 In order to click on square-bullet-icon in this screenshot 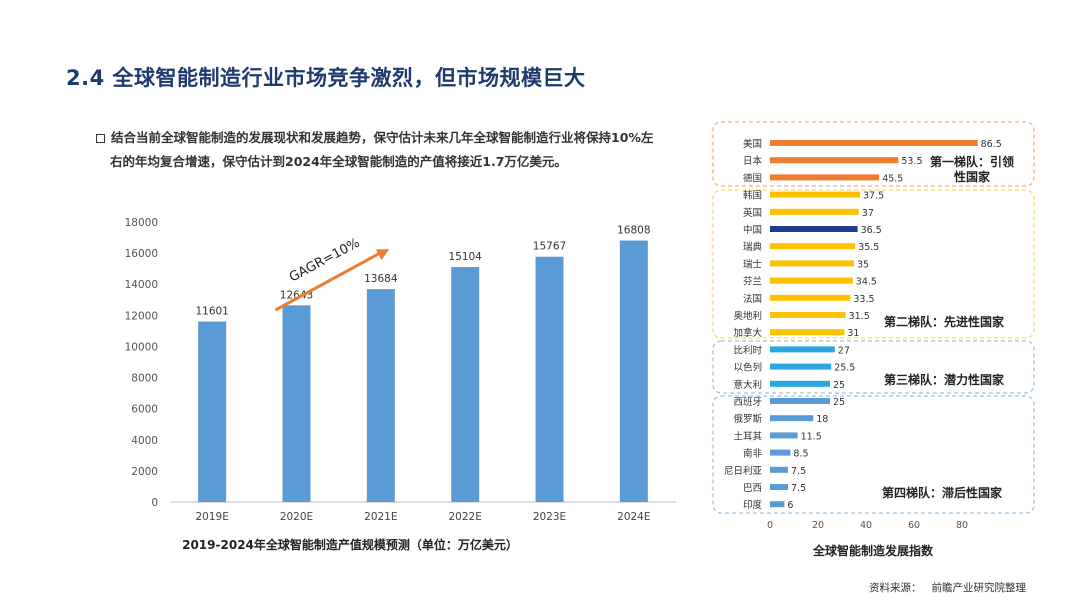, I will do `click(100, 138)`.